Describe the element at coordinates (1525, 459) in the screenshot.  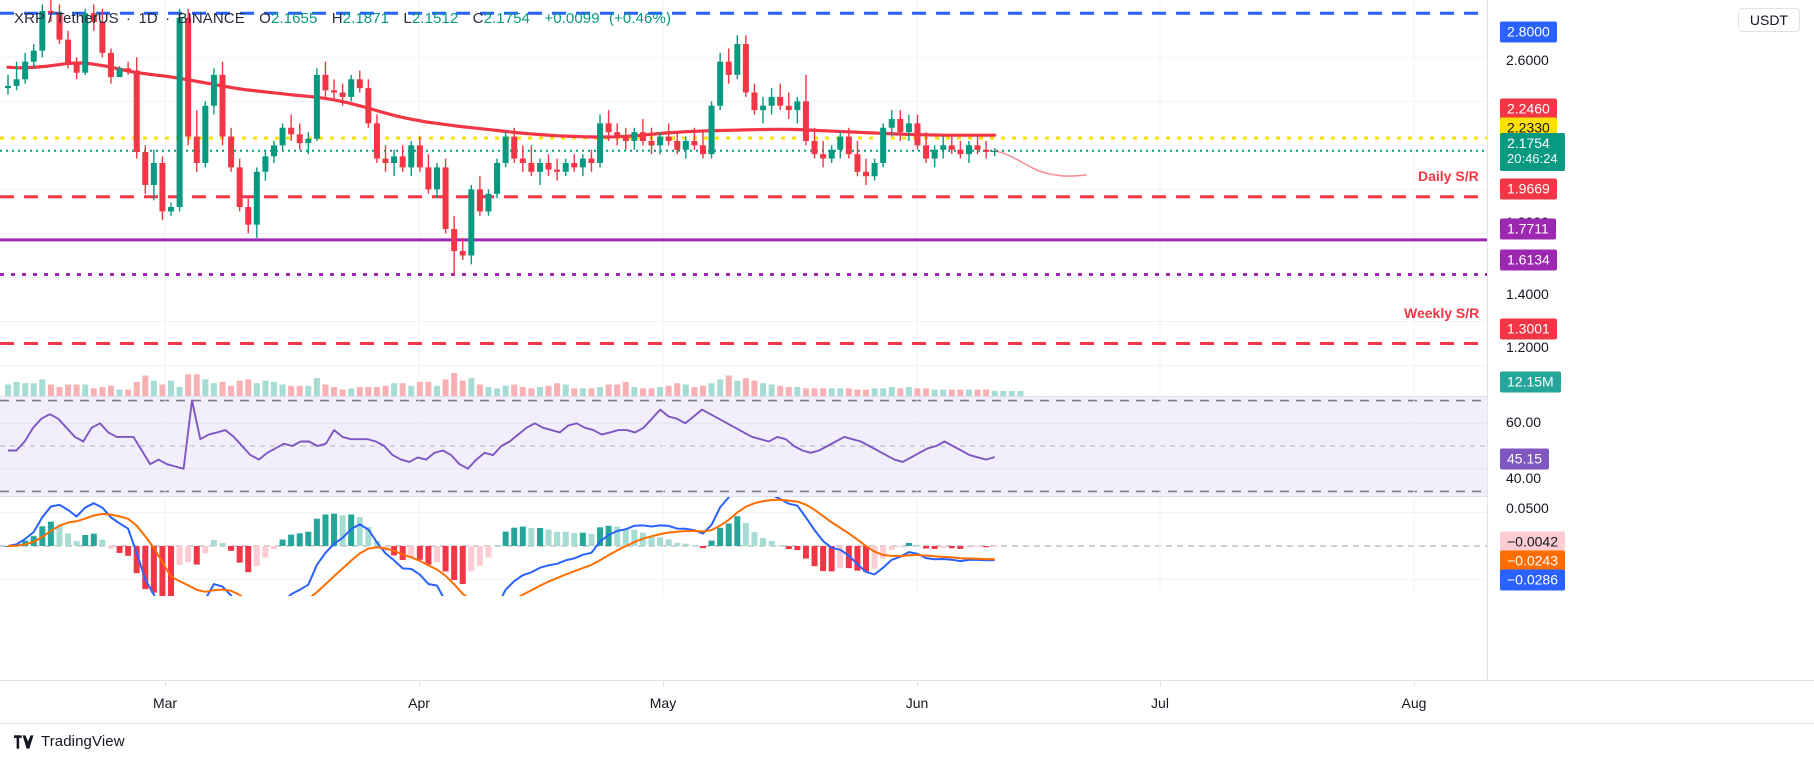
I see `rsi-badge: 45.15` at that location.